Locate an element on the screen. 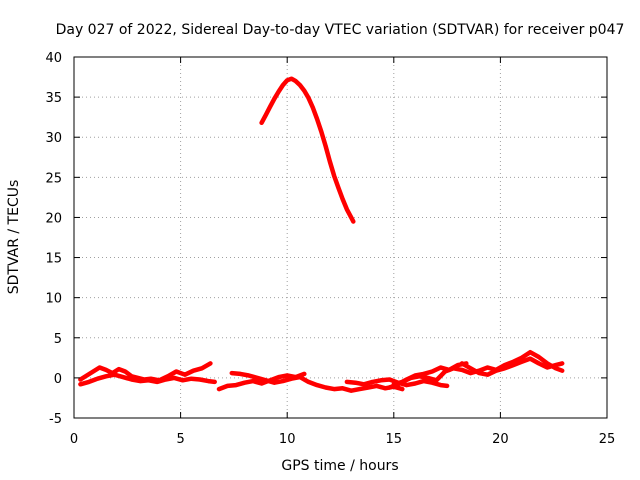 This screenshot has height=480, width=640. x-tick-label: 15 is located at coordinates (394, 439).